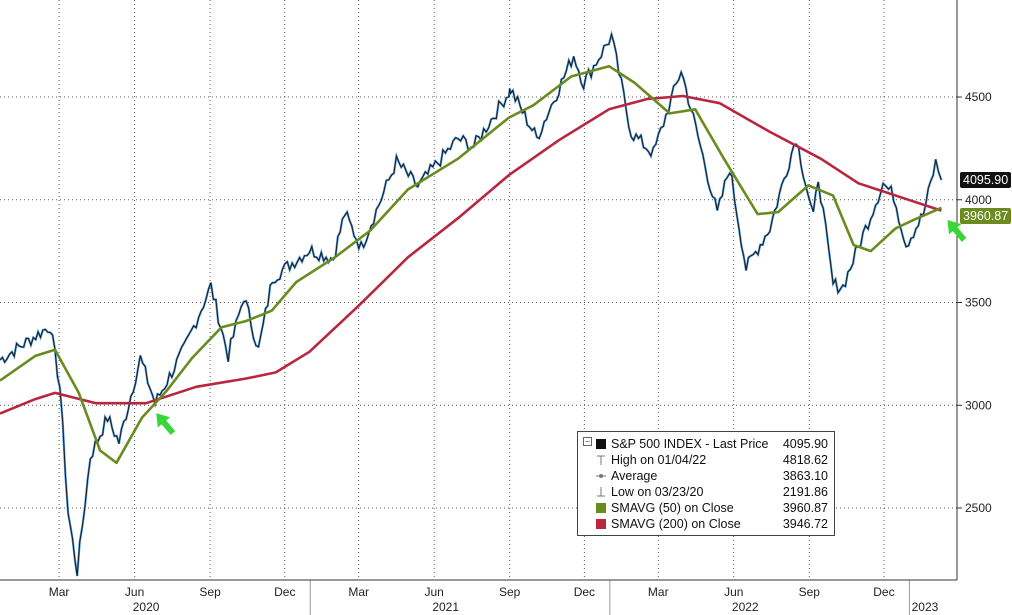  What do you see at coordinates (978, 97) in the screenshot?
I see `y-tick-label: 4500` at bounding box center [978, 97].